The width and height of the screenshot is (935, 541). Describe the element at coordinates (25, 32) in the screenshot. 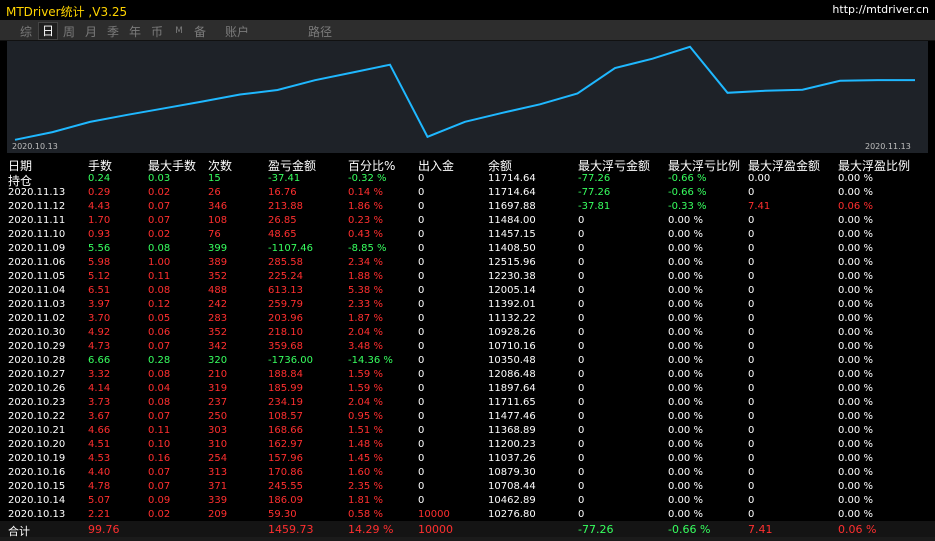

I see `tab-0: 综` at that location.